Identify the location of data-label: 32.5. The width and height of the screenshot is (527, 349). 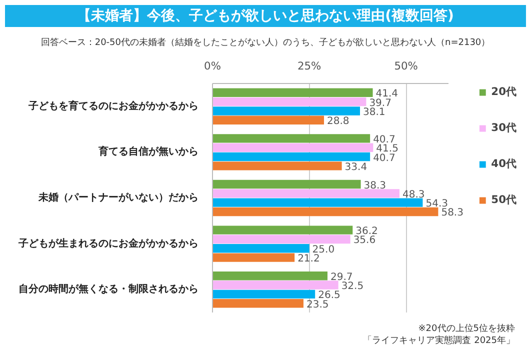
(352, 286).